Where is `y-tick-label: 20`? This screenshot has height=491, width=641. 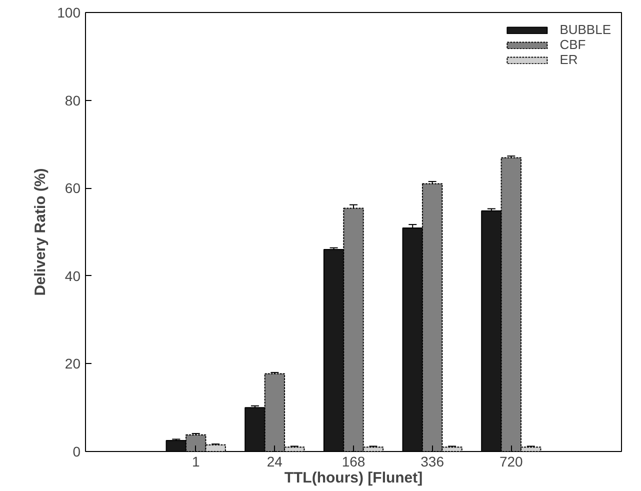 y-tick-label: 20 is located at coordinates (72, 364).